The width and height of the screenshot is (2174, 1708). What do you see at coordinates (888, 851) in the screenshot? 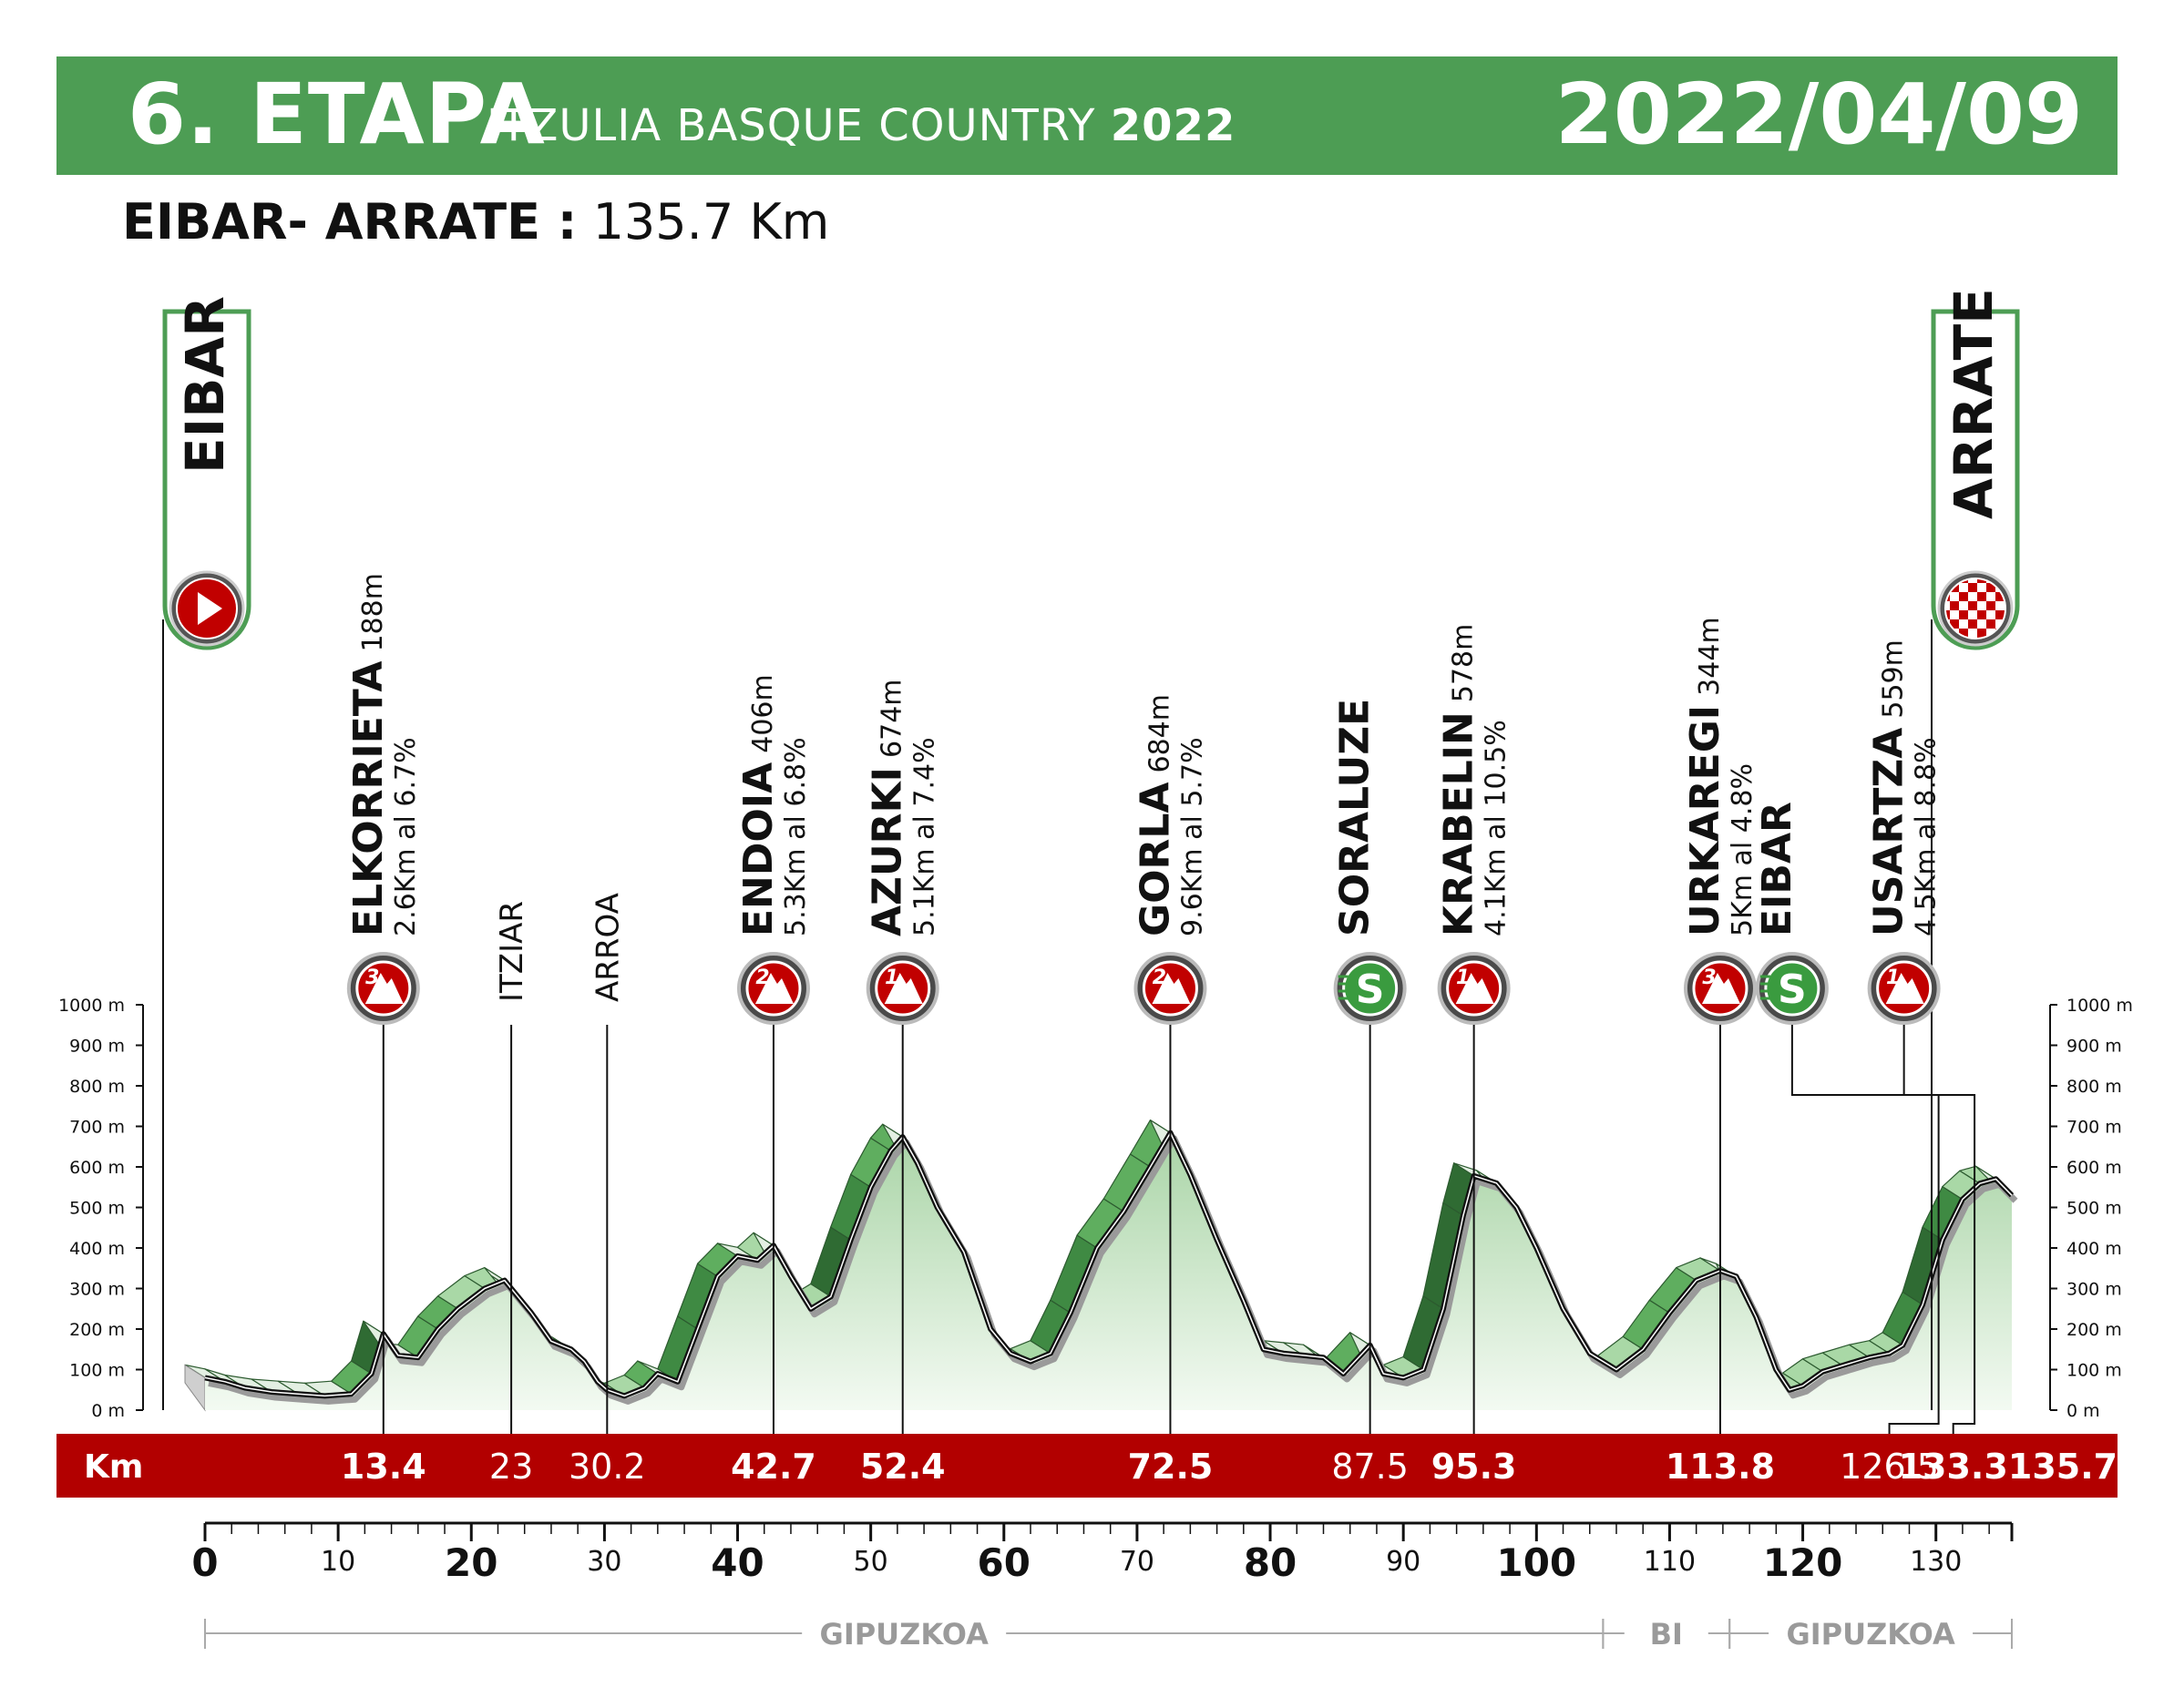
I see `point-name: AZURKI` at bounding box center [888, 851].